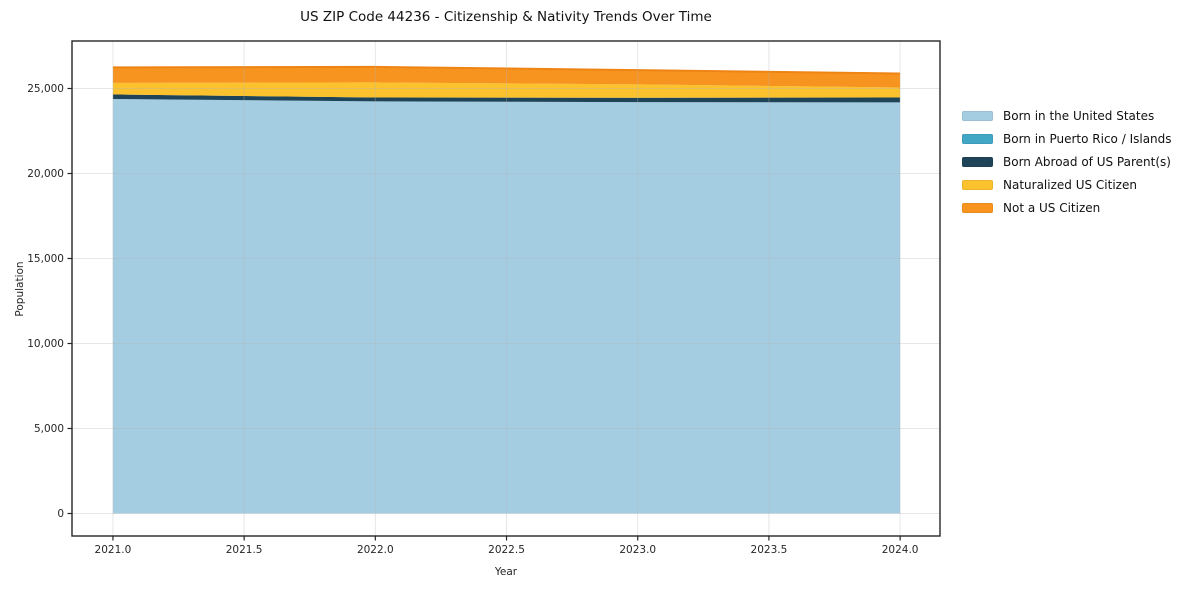 This screenshot has width=1189, height=590. Describe the element at coordinates (1079, 115) in the screenshot. I see `legend-label: Born in the United States` at that location.